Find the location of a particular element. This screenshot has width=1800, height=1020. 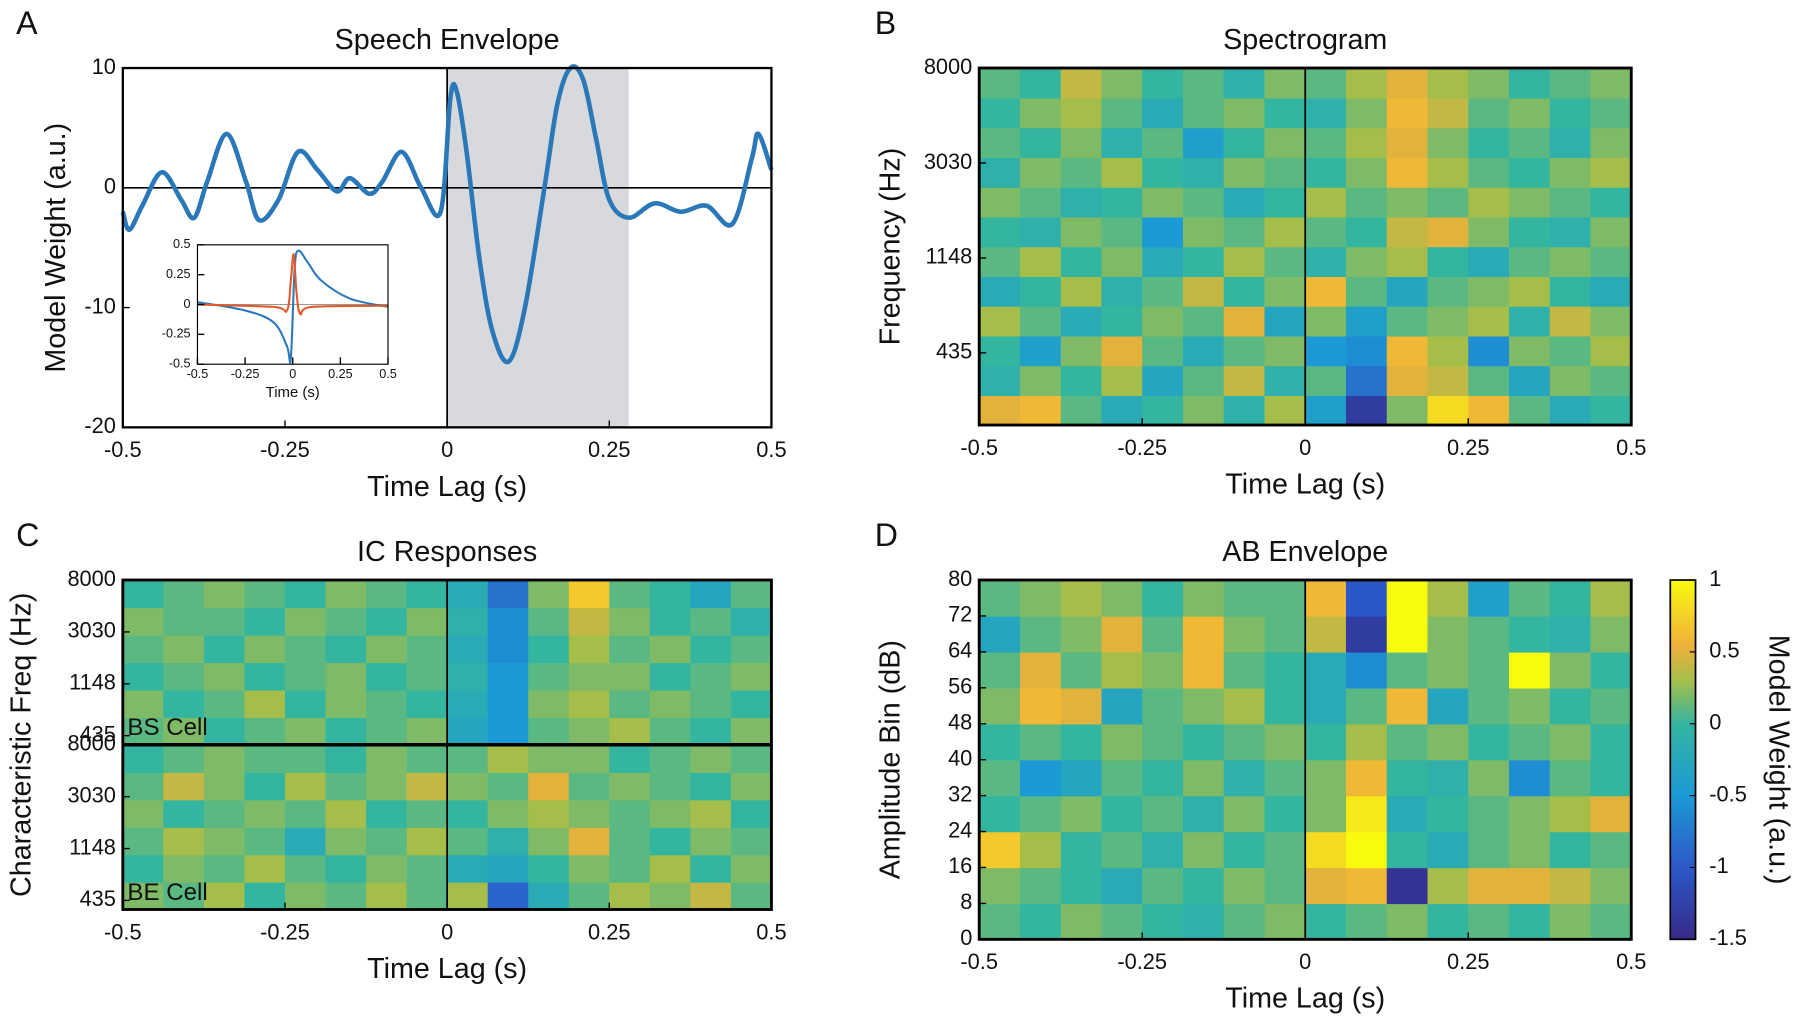

y-tick-label: 0.25 is located at coordinates (178, 274).